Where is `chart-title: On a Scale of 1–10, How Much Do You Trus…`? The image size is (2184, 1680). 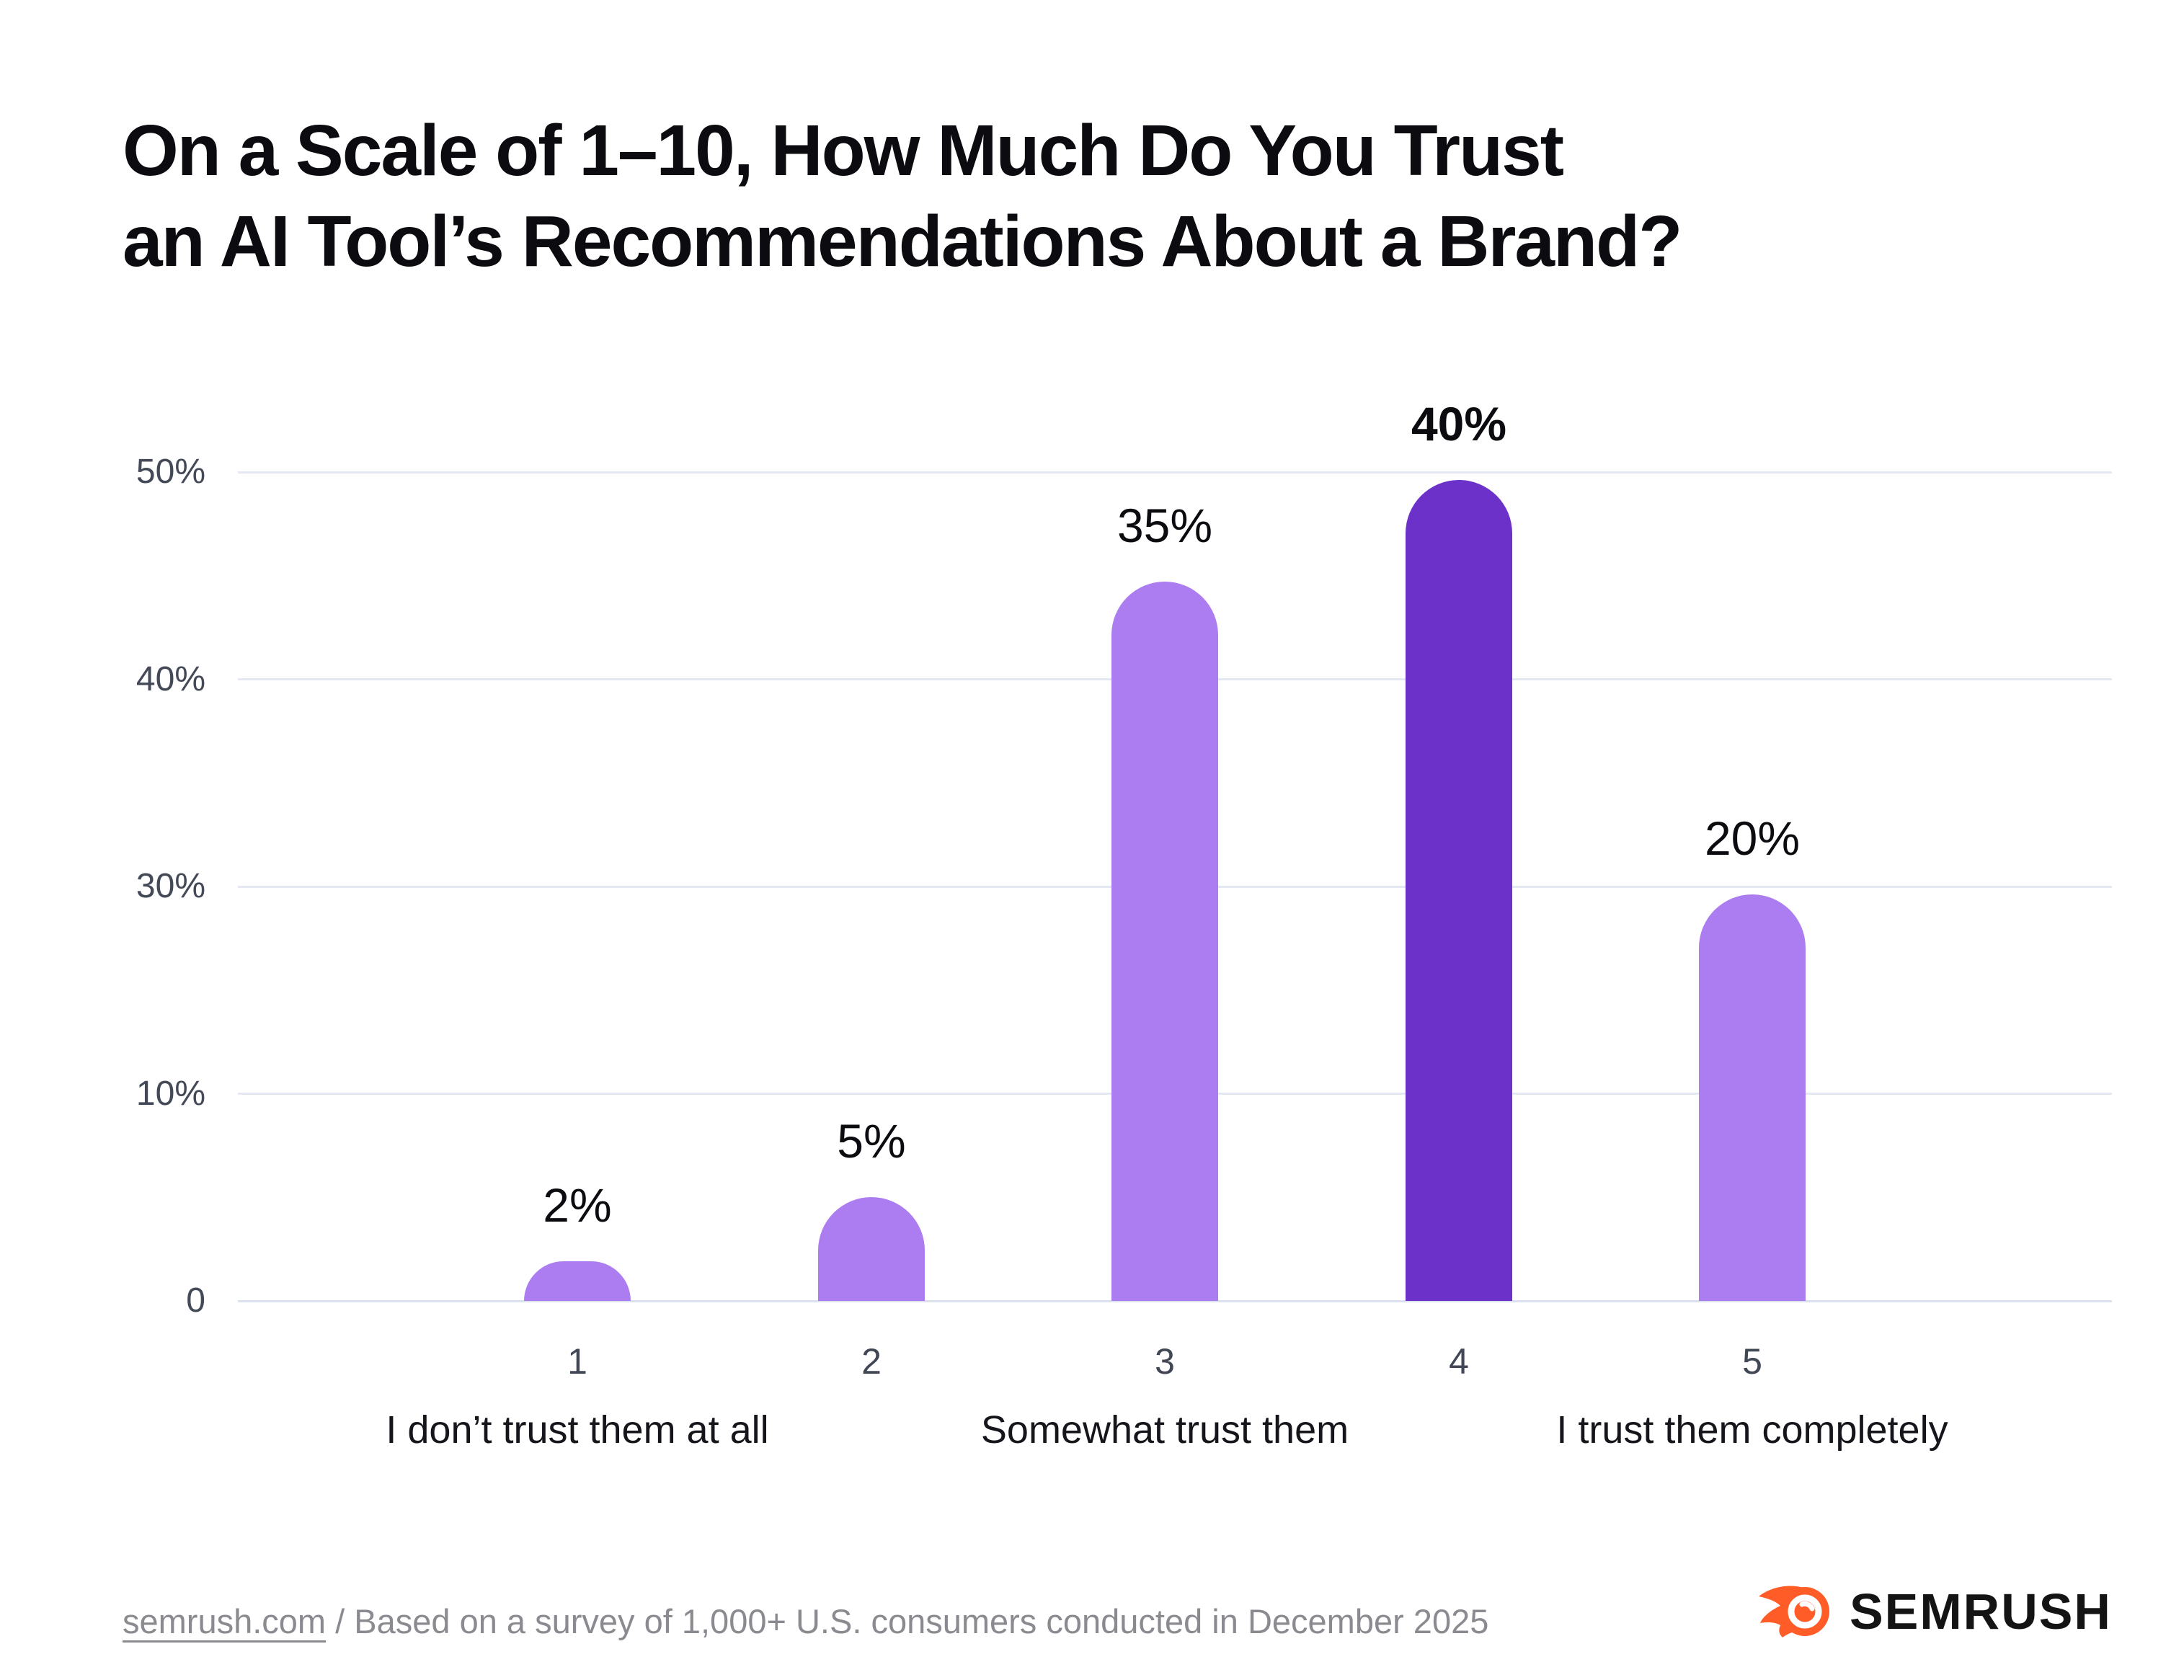 chart-title: On a Scale of 1–10, How Much Do You Trus… is located at coordinates (902, 196).